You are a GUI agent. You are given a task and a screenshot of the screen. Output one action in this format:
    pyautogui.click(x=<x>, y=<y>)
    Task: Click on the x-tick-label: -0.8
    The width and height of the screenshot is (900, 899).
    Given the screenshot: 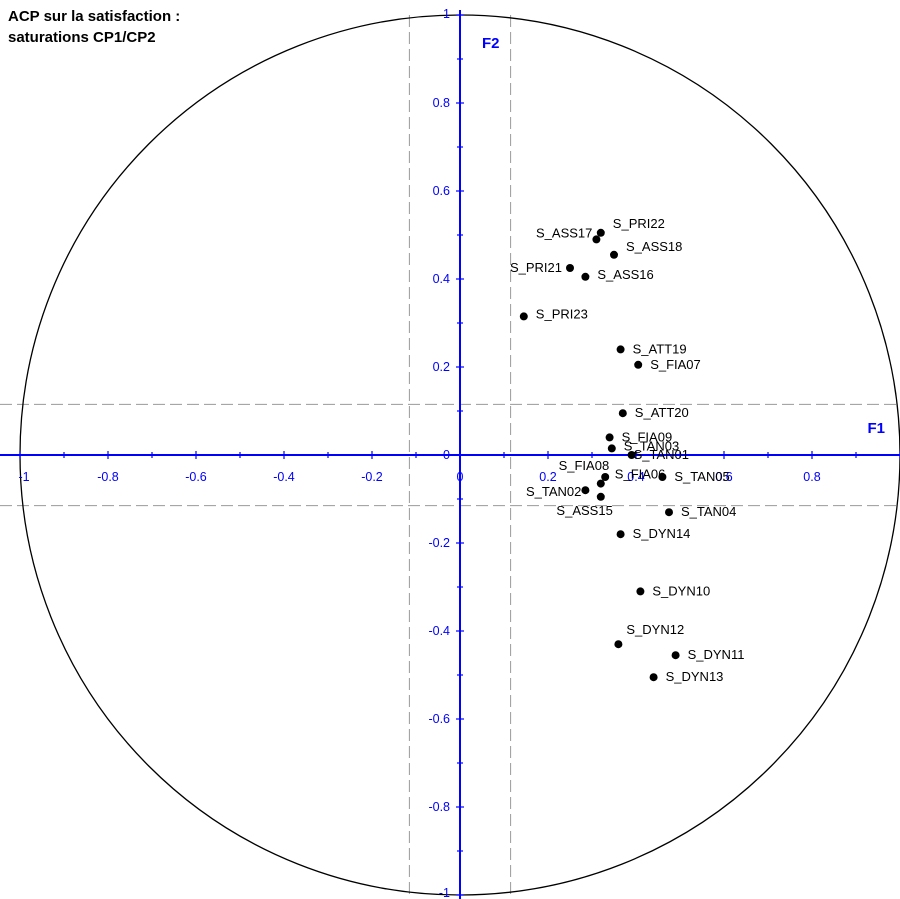 What is the action you would take?
    pyautogui.click(x=108, y=477)
    